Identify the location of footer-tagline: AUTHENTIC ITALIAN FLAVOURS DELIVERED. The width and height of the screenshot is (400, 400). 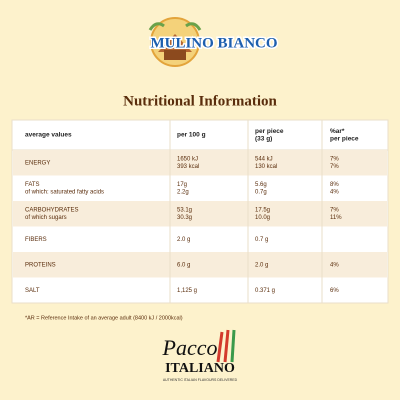
(200, 380).